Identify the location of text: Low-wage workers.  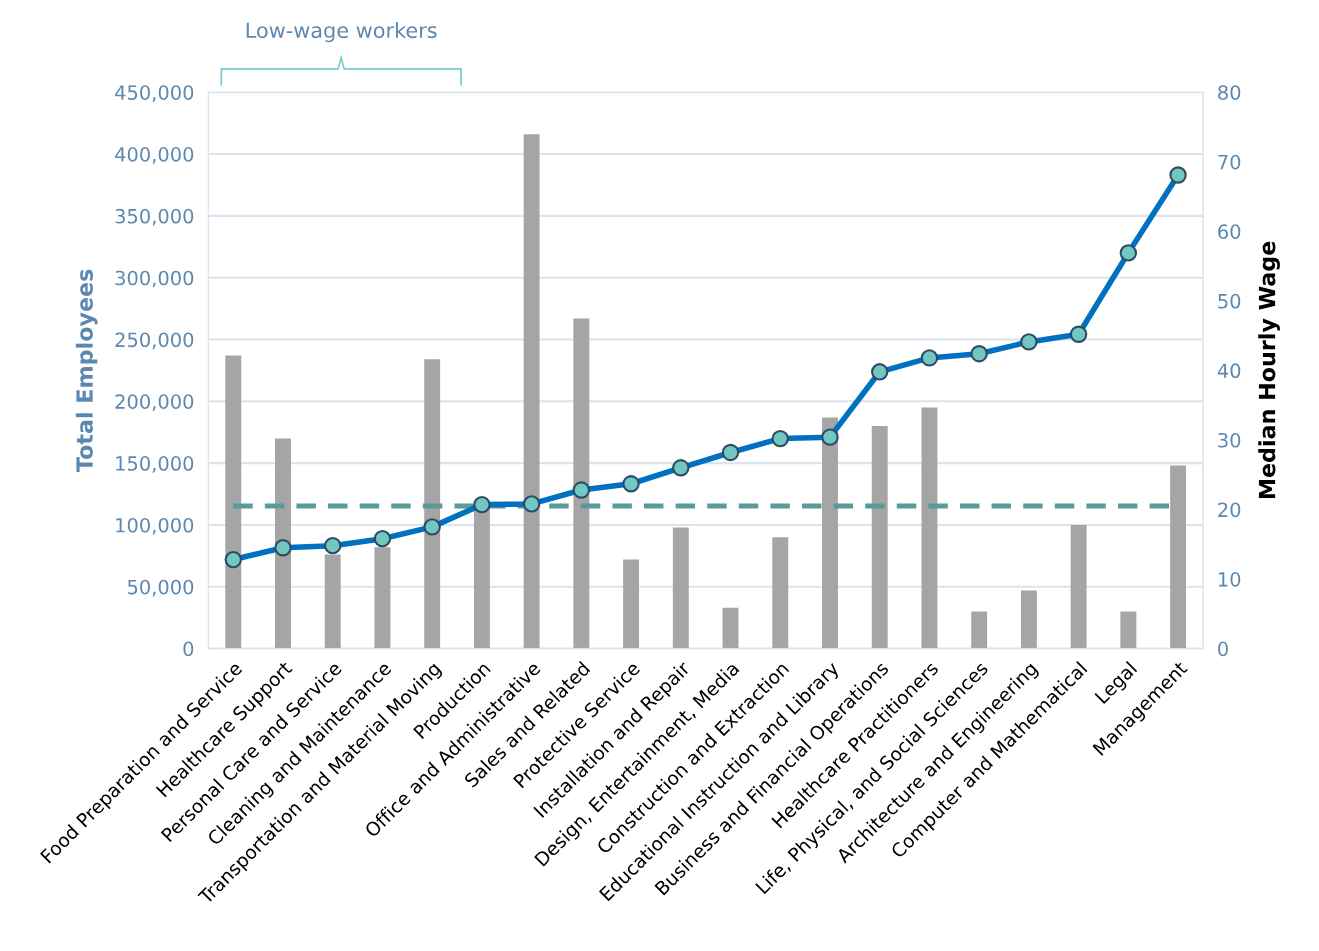
(341, 32).